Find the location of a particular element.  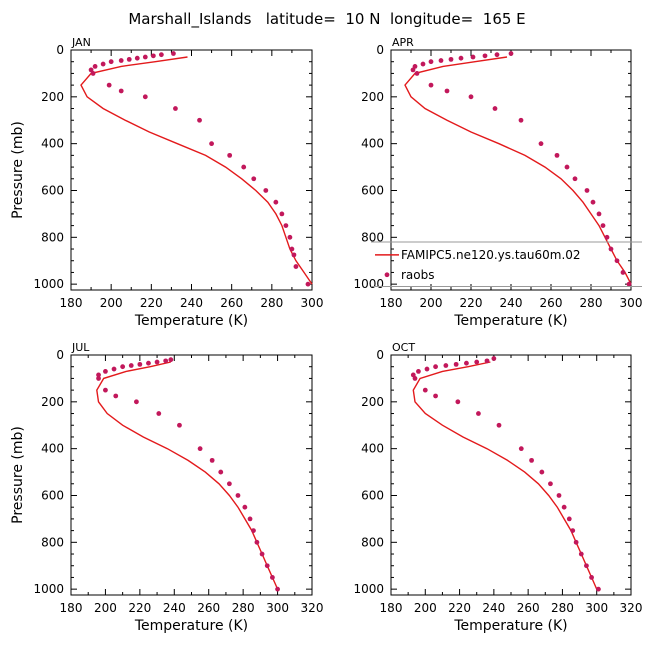

x-tick-label: 180 is located at coordinates (71, 303).